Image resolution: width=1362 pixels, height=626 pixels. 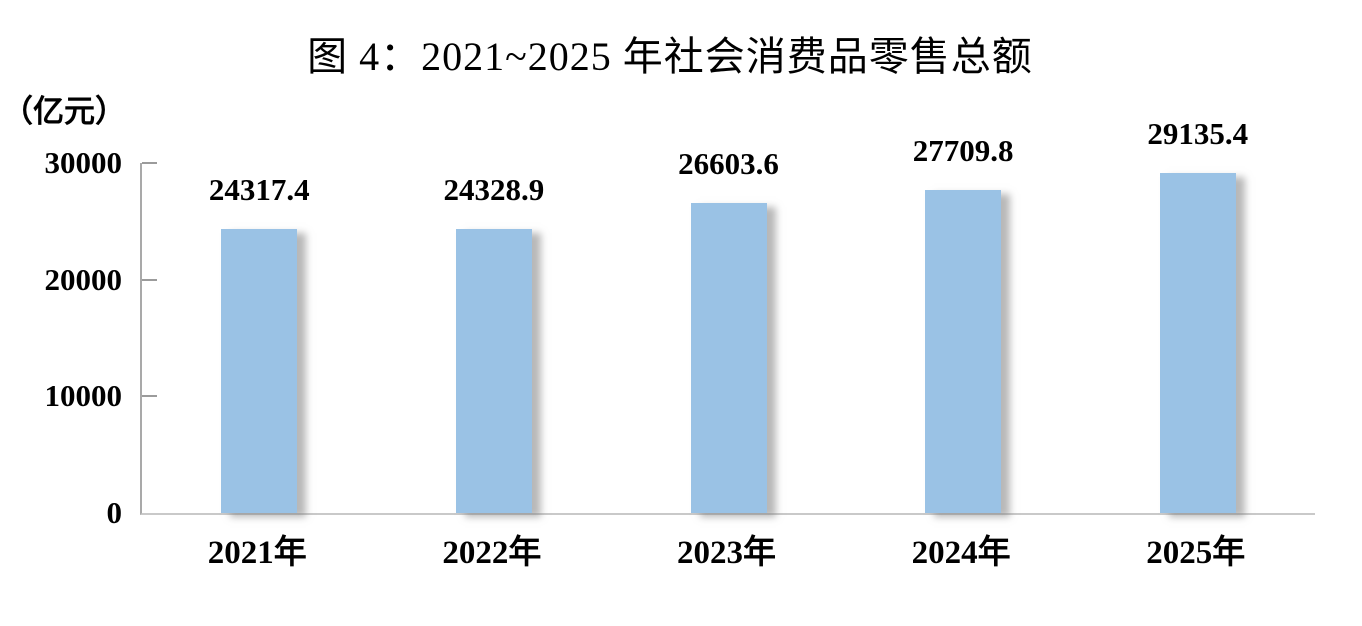 I want to click on x-tick-label: 2021年, so click(x=257, y=553).